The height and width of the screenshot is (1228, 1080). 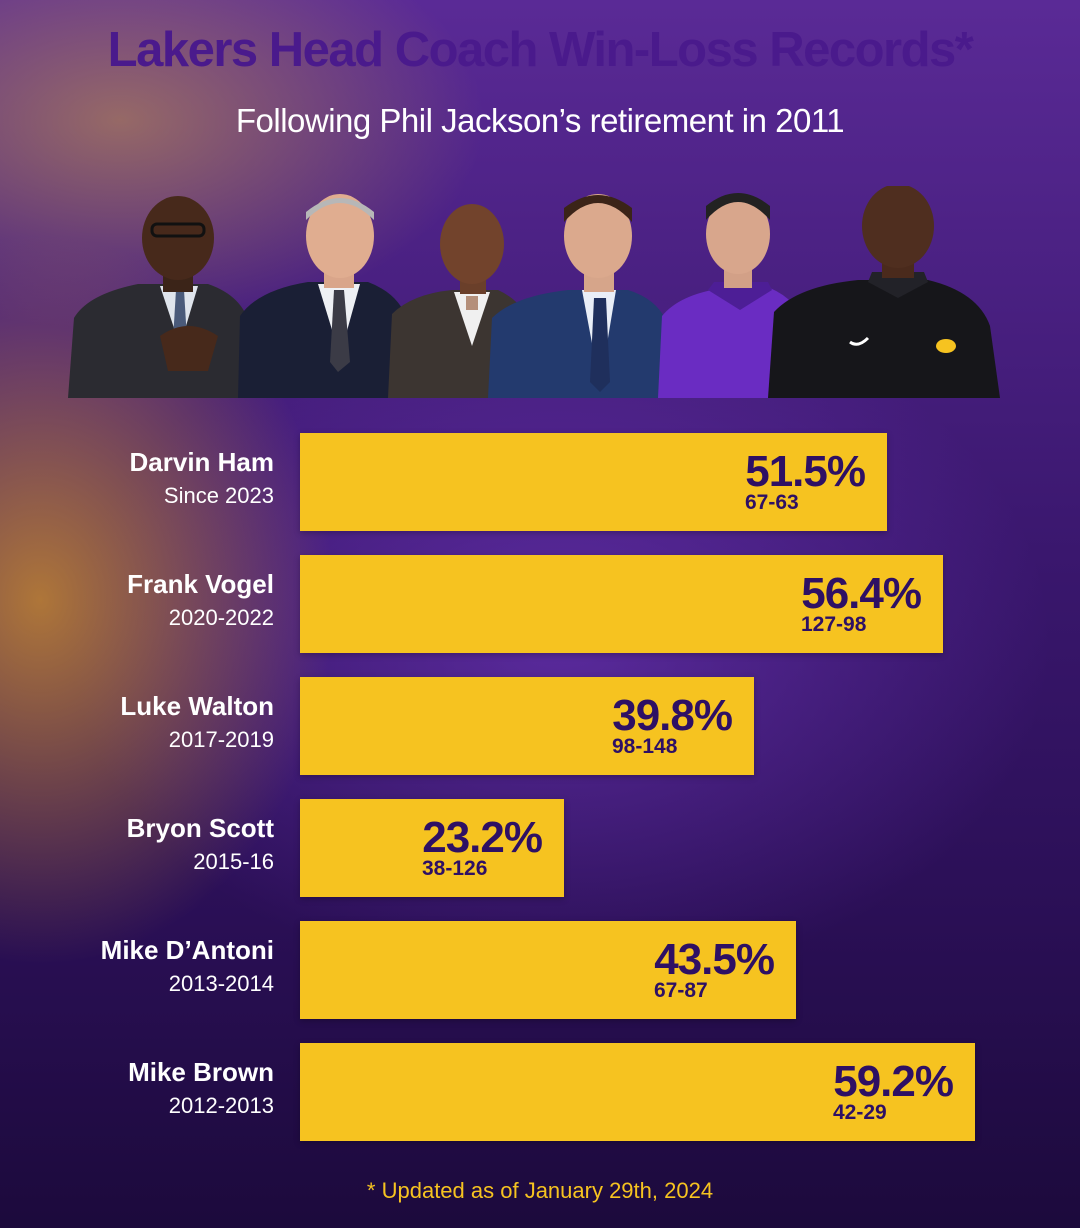 I want to click on coach-tenure-label: 2015-16, so click(x=233, y=861).